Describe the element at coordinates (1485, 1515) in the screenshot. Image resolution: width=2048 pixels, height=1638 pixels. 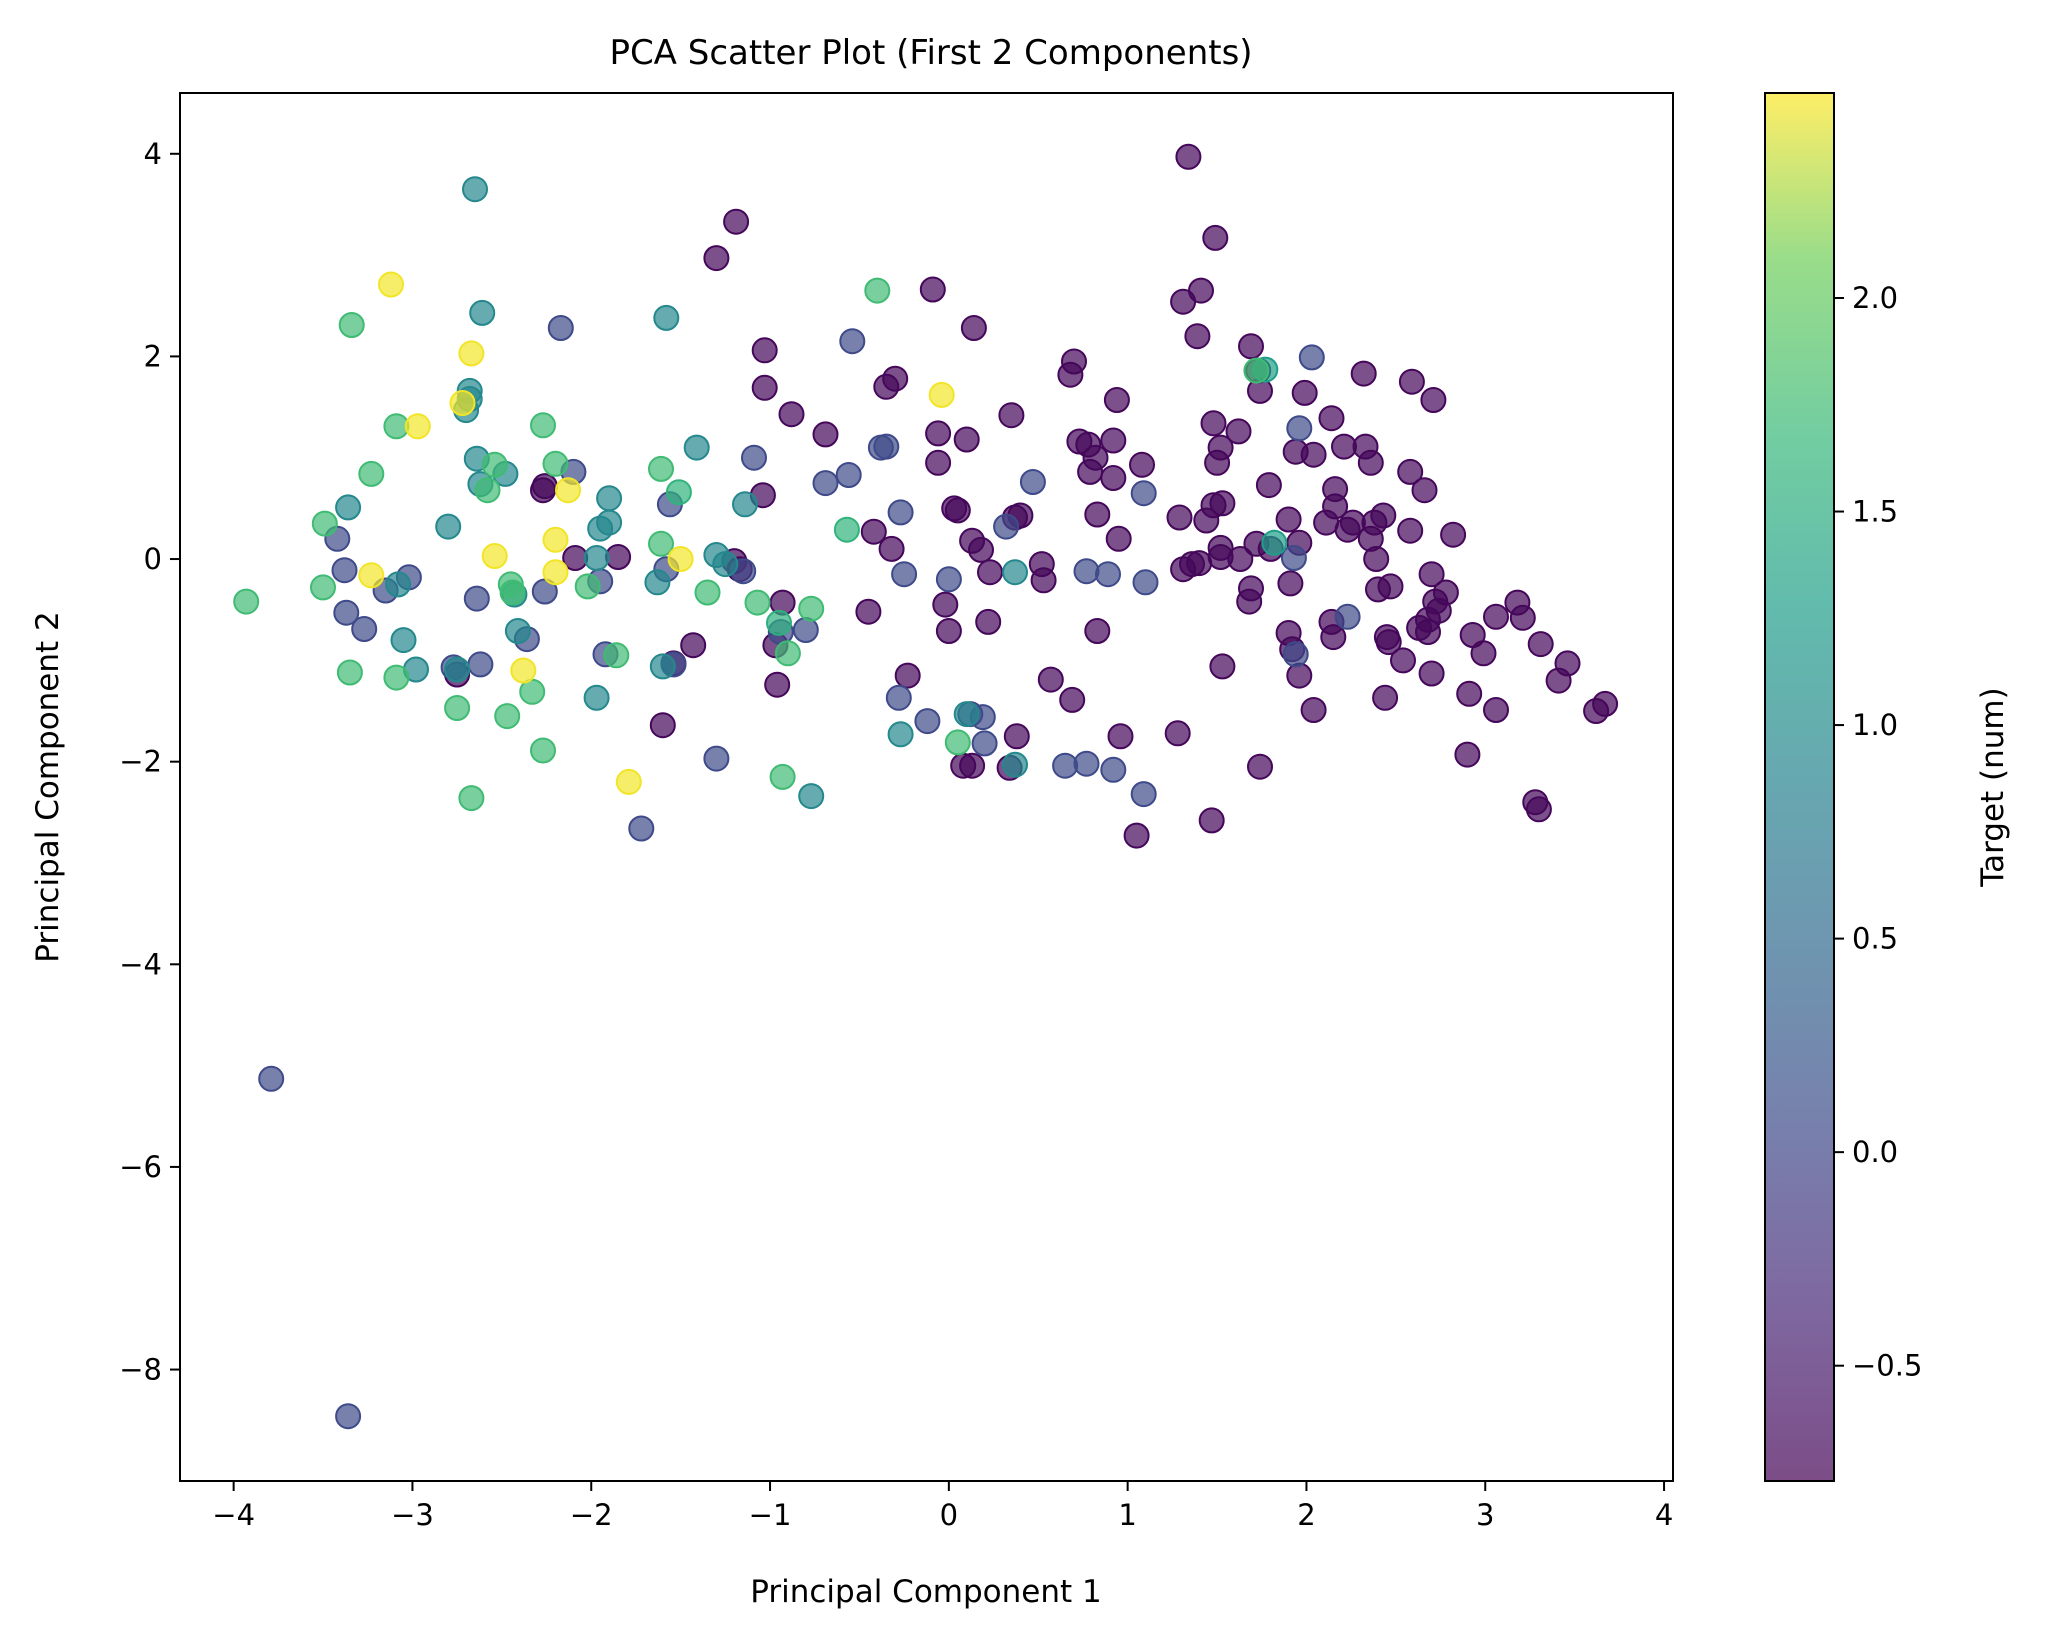
I see `x-tick-label: 3` at that location.